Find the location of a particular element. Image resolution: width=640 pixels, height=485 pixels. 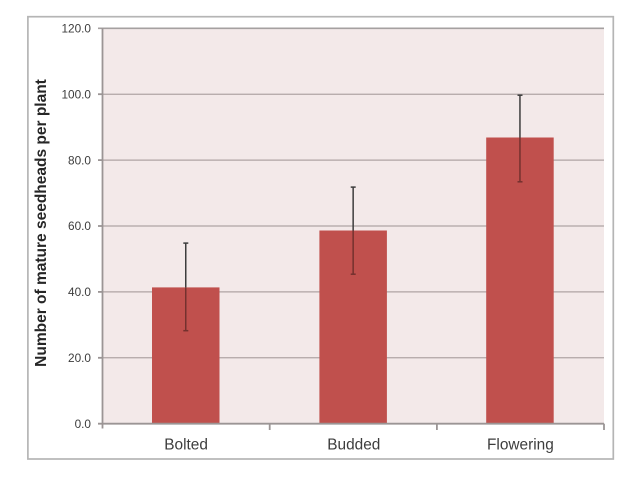

svg-text:Number of mature seedheads per: Number of mature seedheads per plant is located at coordinates (41, 223).